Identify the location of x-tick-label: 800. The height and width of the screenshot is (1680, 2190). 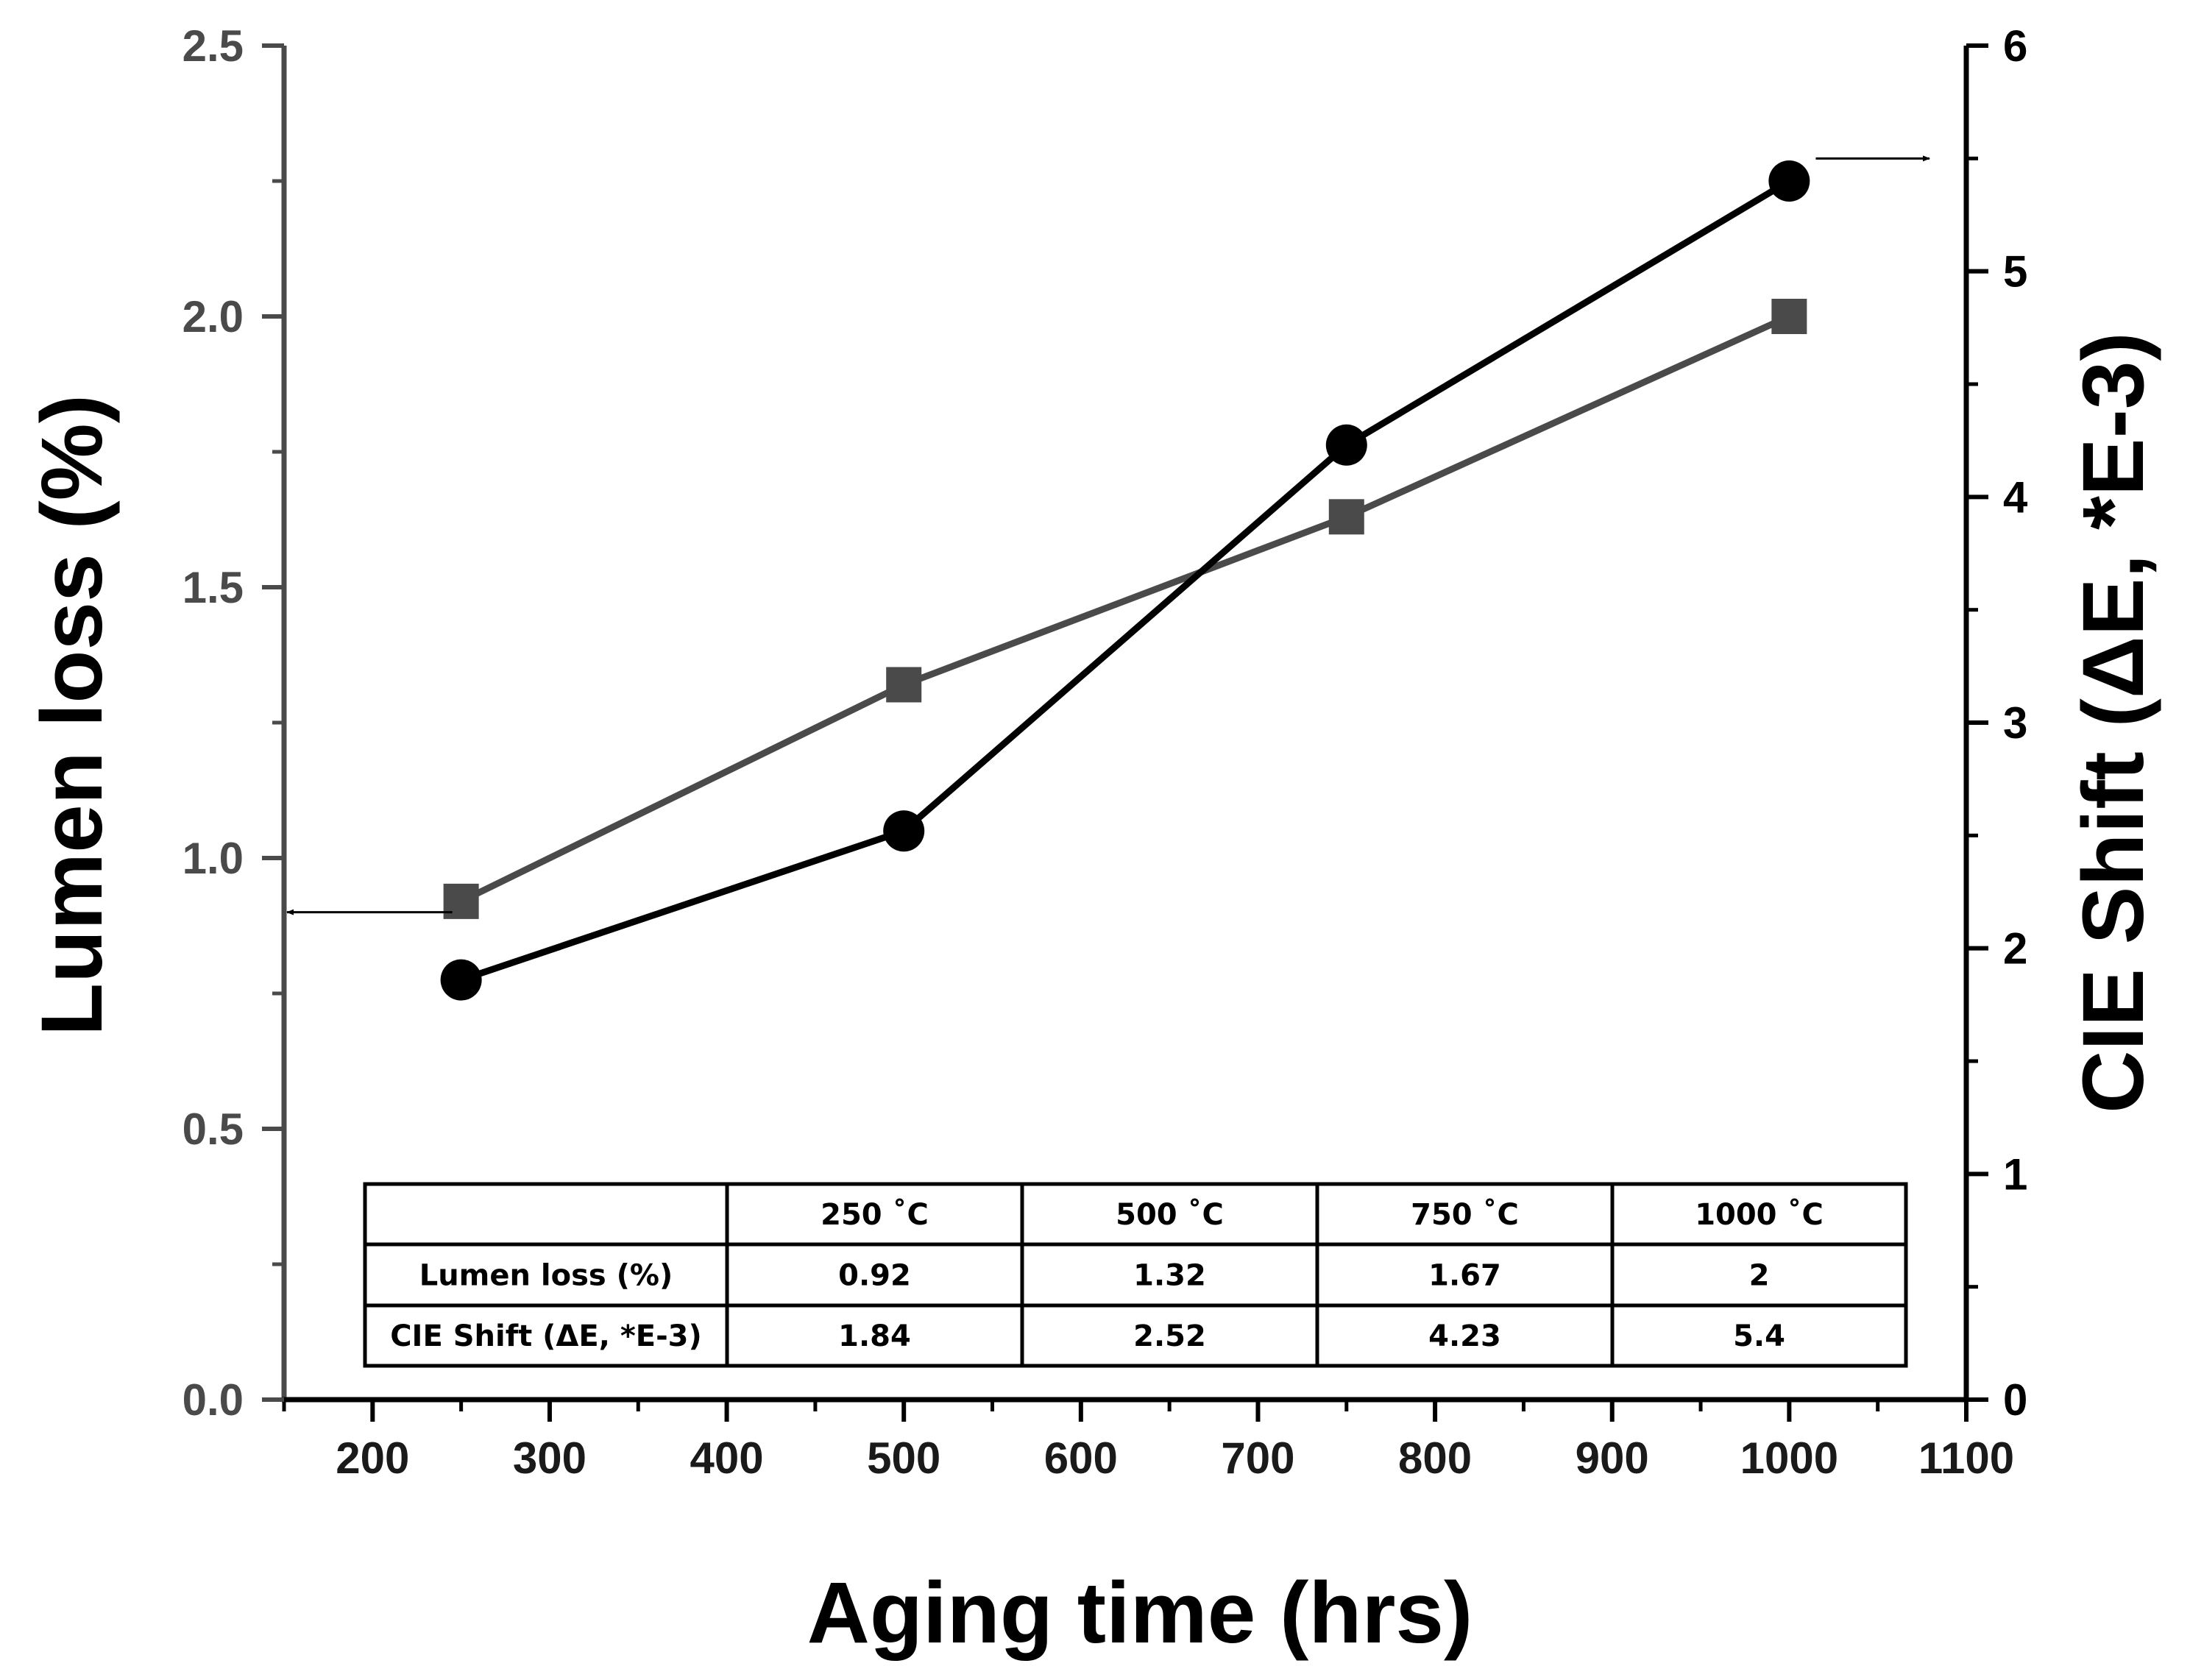
(1435, 1458).